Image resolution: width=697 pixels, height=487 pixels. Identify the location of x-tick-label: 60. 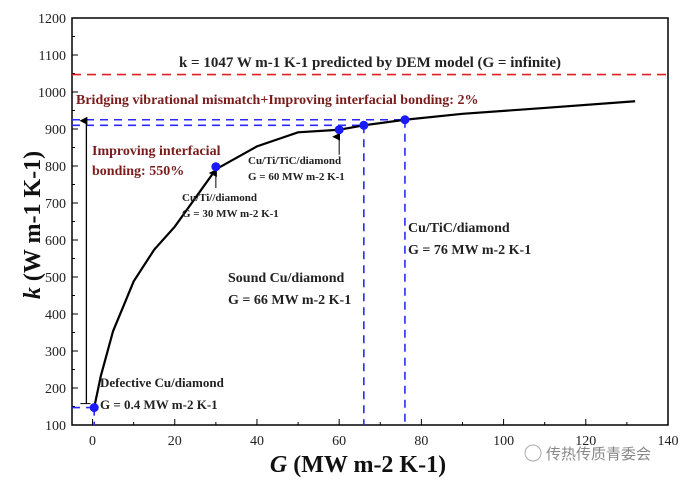
(339, 441).